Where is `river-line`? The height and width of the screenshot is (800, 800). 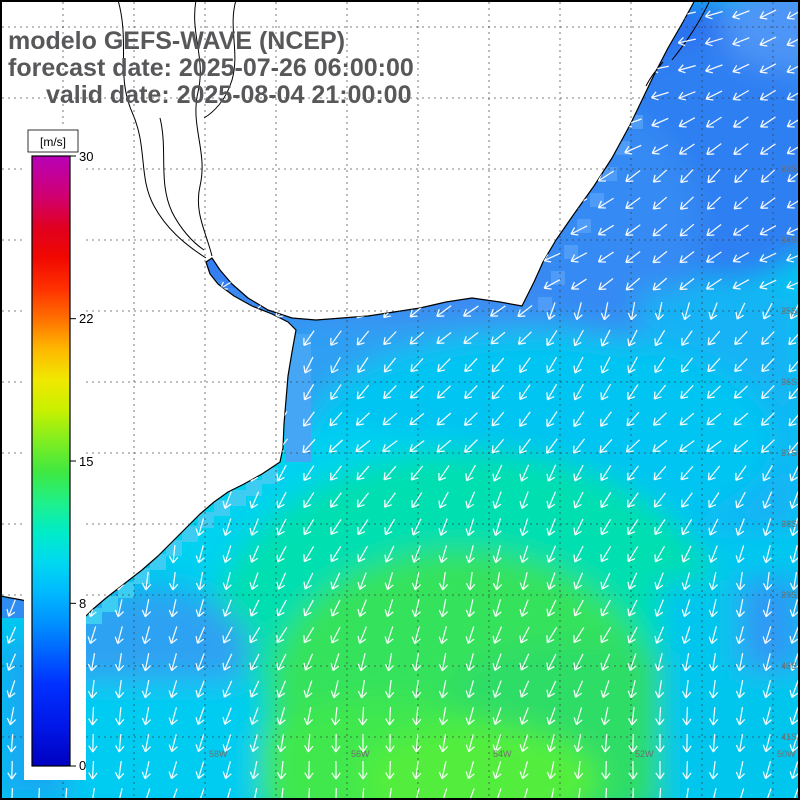 river-line is located at coordinates (691, 30).